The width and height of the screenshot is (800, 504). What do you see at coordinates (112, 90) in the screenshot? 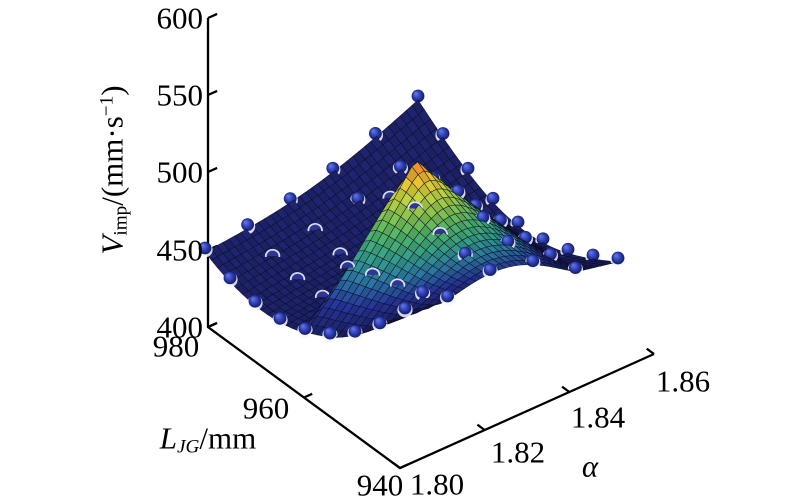
I see `label-part: )` at bounding box center [112, 90].